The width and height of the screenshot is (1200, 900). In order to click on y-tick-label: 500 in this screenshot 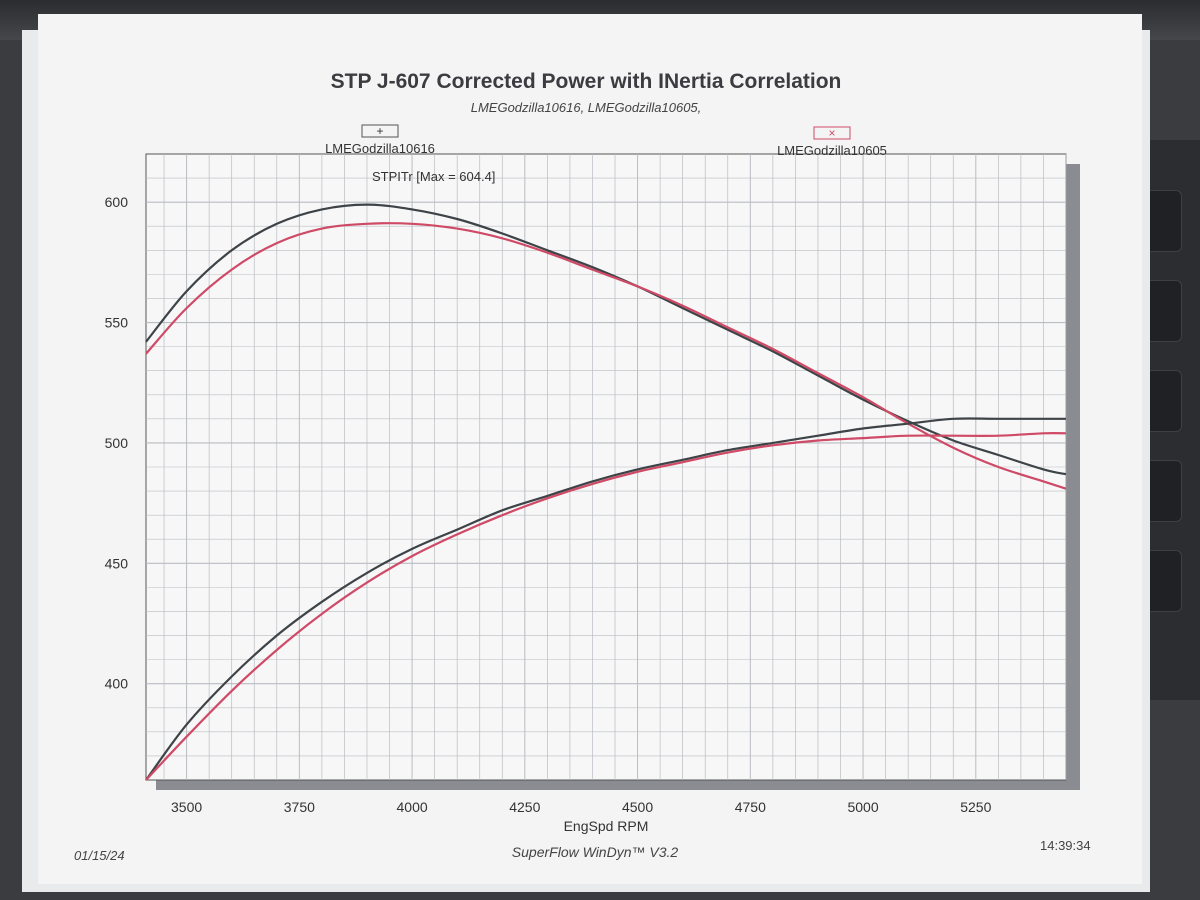, I will do `click(117, 443)`.